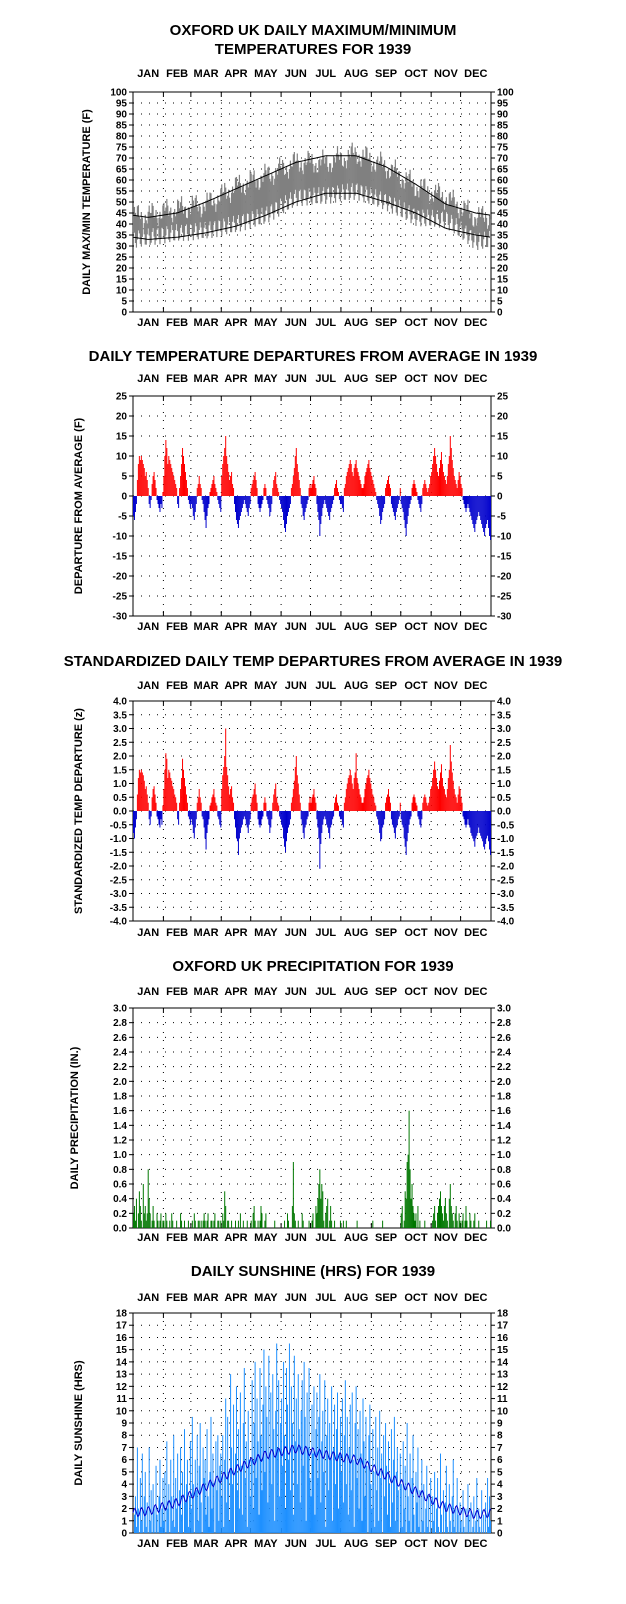 Image resolution: width=626 pixels, height=1604 pixels. What do you see at coordinates (119, 839) in the screenshot?
I see `y-tick-label-left: -1.0` at bounding box center [119, 839].